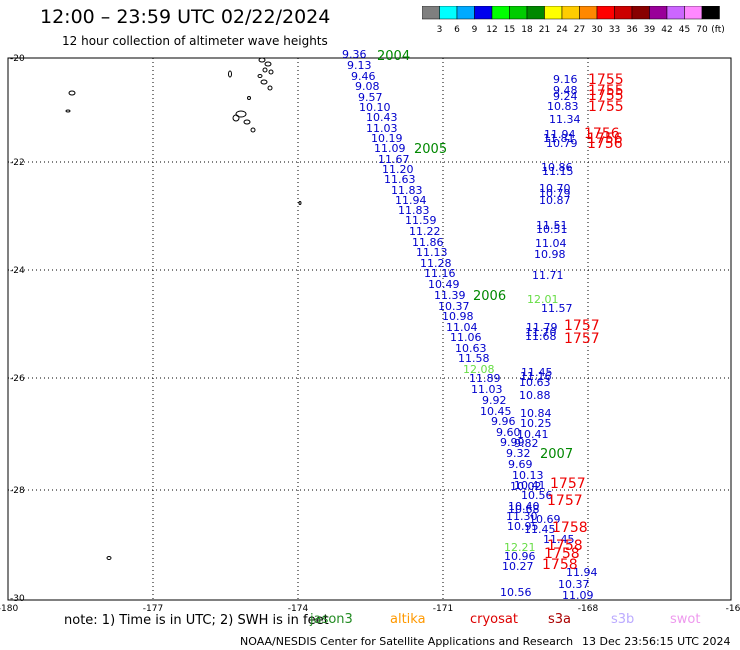 The width and height of the screenshot is (740, 650). Describe the element at coordinates (524, 509) in the screenshot. I see `wave-height-label: 10.68` at that location.